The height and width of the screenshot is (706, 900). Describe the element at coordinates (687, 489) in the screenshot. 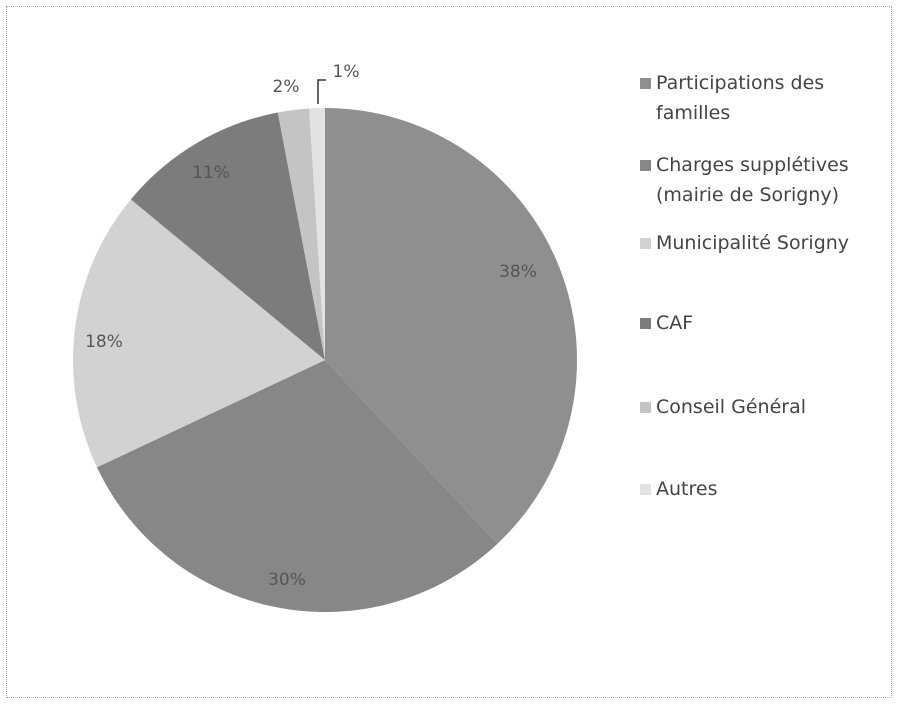

I see `legend-label: Autres` at that location.